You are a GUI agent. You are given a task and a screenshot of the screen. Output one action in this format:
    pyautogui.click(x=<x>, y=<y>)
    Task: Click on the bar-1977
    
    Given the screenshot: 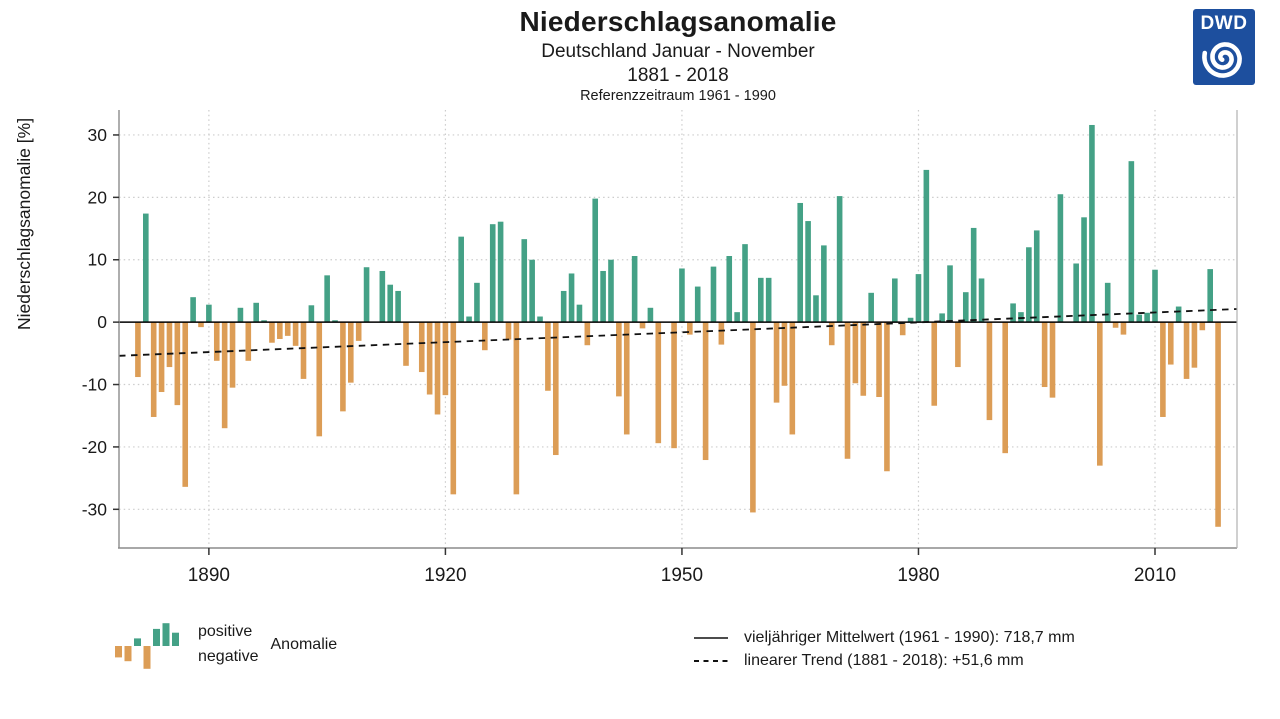 What is the action you would take?
    pyautogui.click(x=895, y=300)
    